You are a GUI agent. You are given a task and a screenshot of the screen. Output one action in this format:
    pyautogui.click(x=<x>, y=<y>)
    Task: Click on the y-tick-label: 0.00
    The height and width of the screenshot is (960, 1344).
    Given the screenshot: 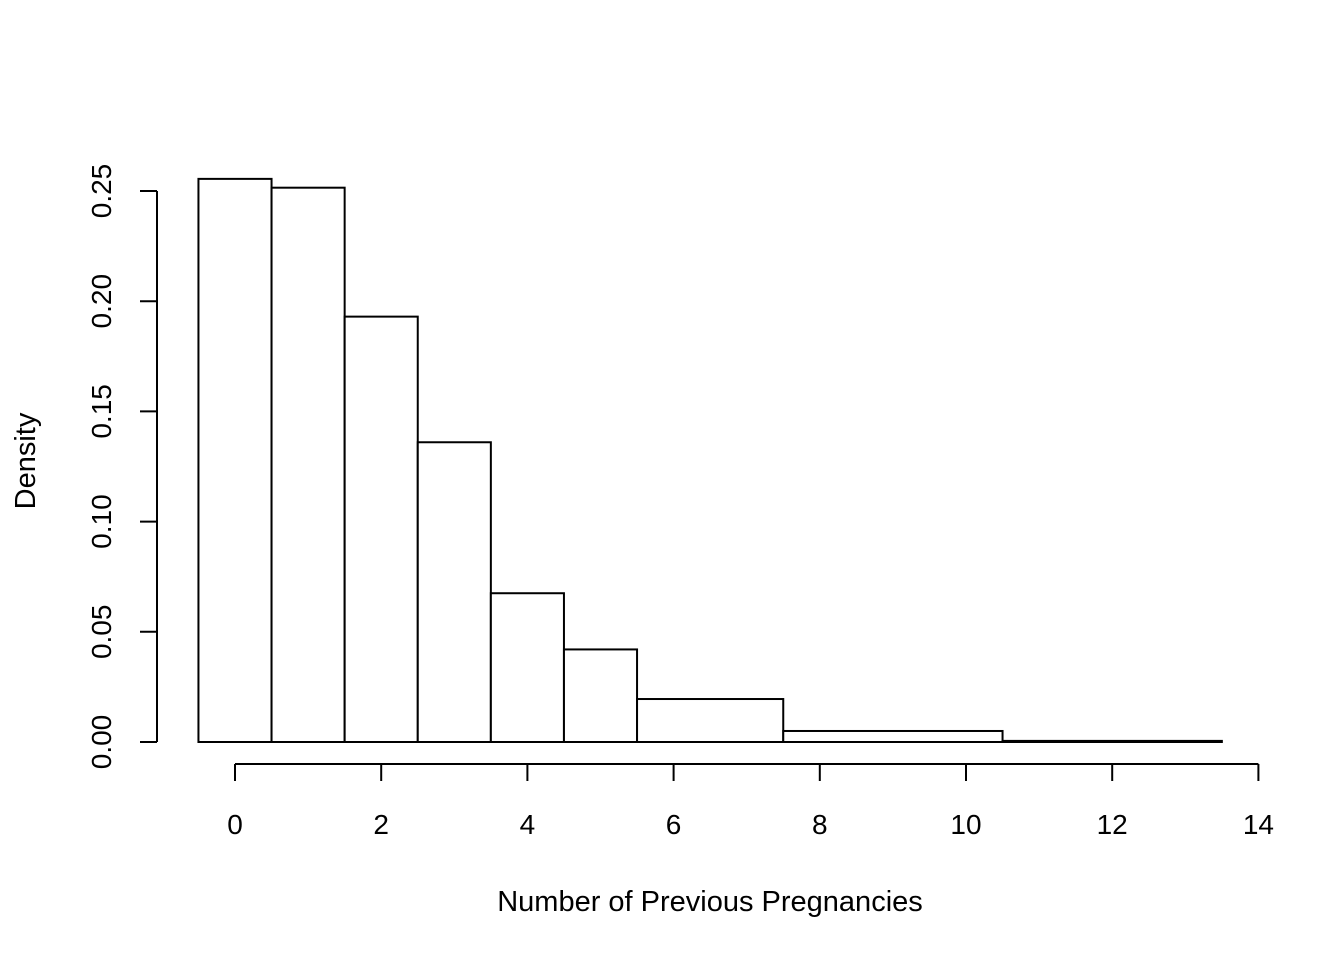 What is the action you would take?
    pyautogui.click(x=101, y=742)
    